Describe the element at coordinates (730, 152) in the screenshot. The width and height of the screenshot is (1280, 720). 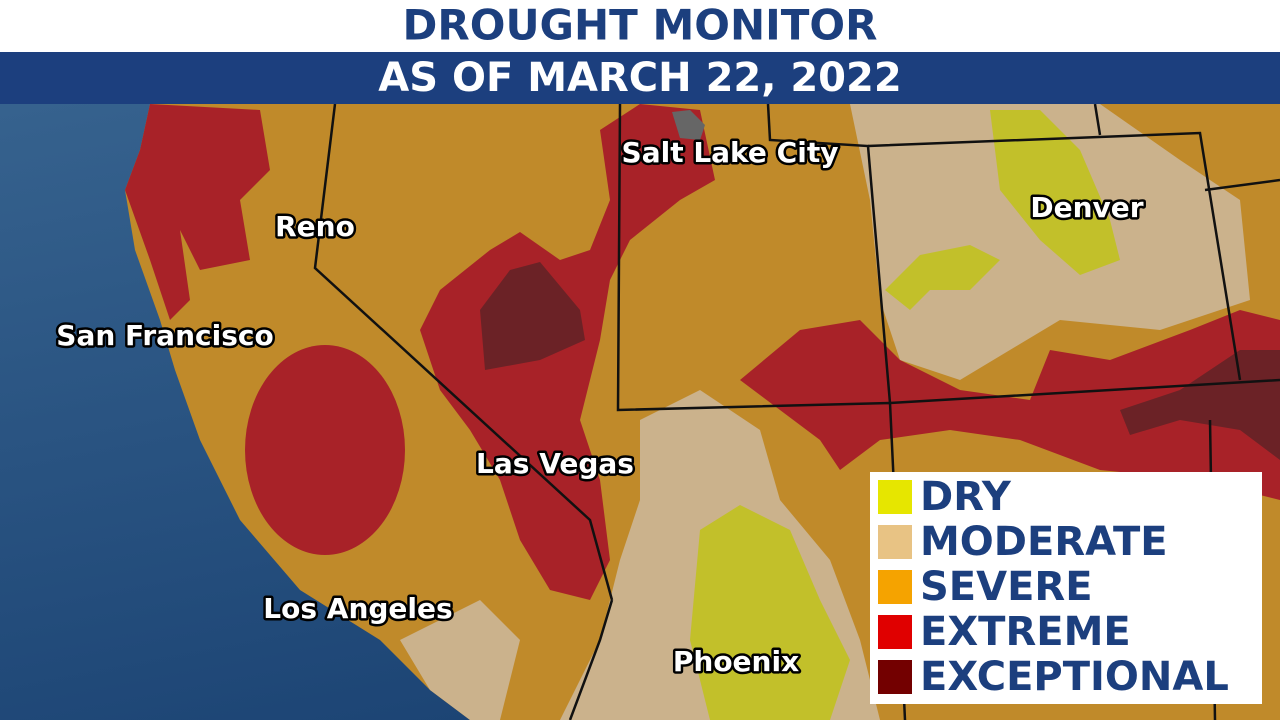
I see `city-label: Salt Lake City` at that location.